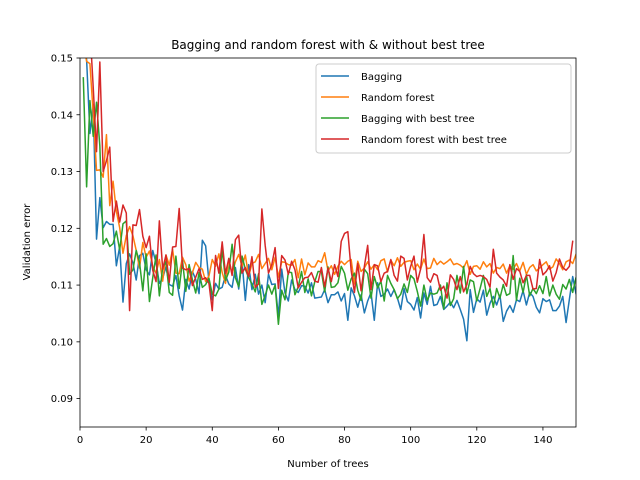  What do you see at coordinates (344, 440) in the screenshot?
I see `x-tick-label: 80` at bounding box center [344, 440].